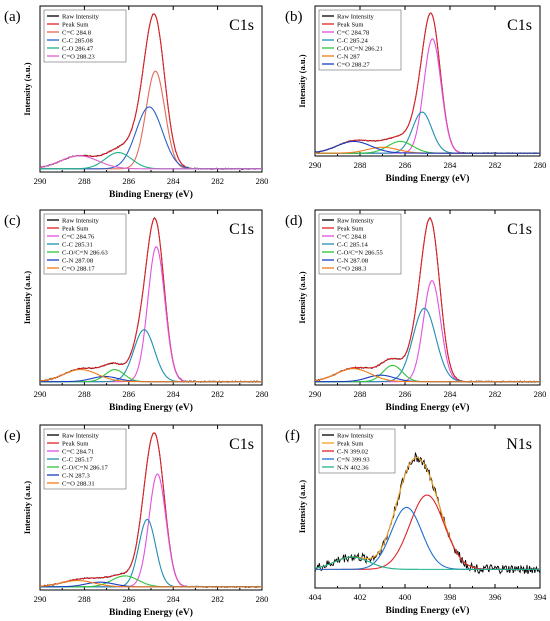 This screenshot has height=621, width=550. Describe the element at coordinates (349, 57) in the screenshot. I see `legend-entry: C-N 287` at that location.